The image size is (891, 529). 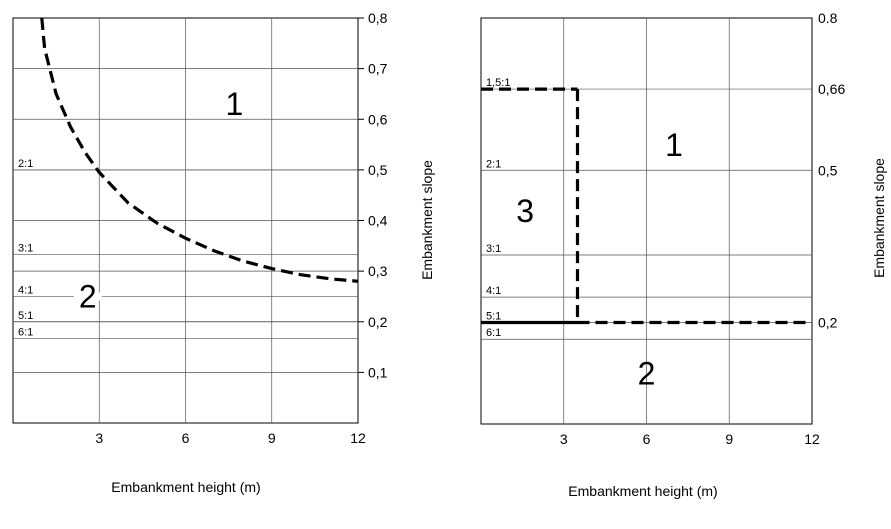 I want to click on y-tick-label: 0,3, so click(x=378, y=271).